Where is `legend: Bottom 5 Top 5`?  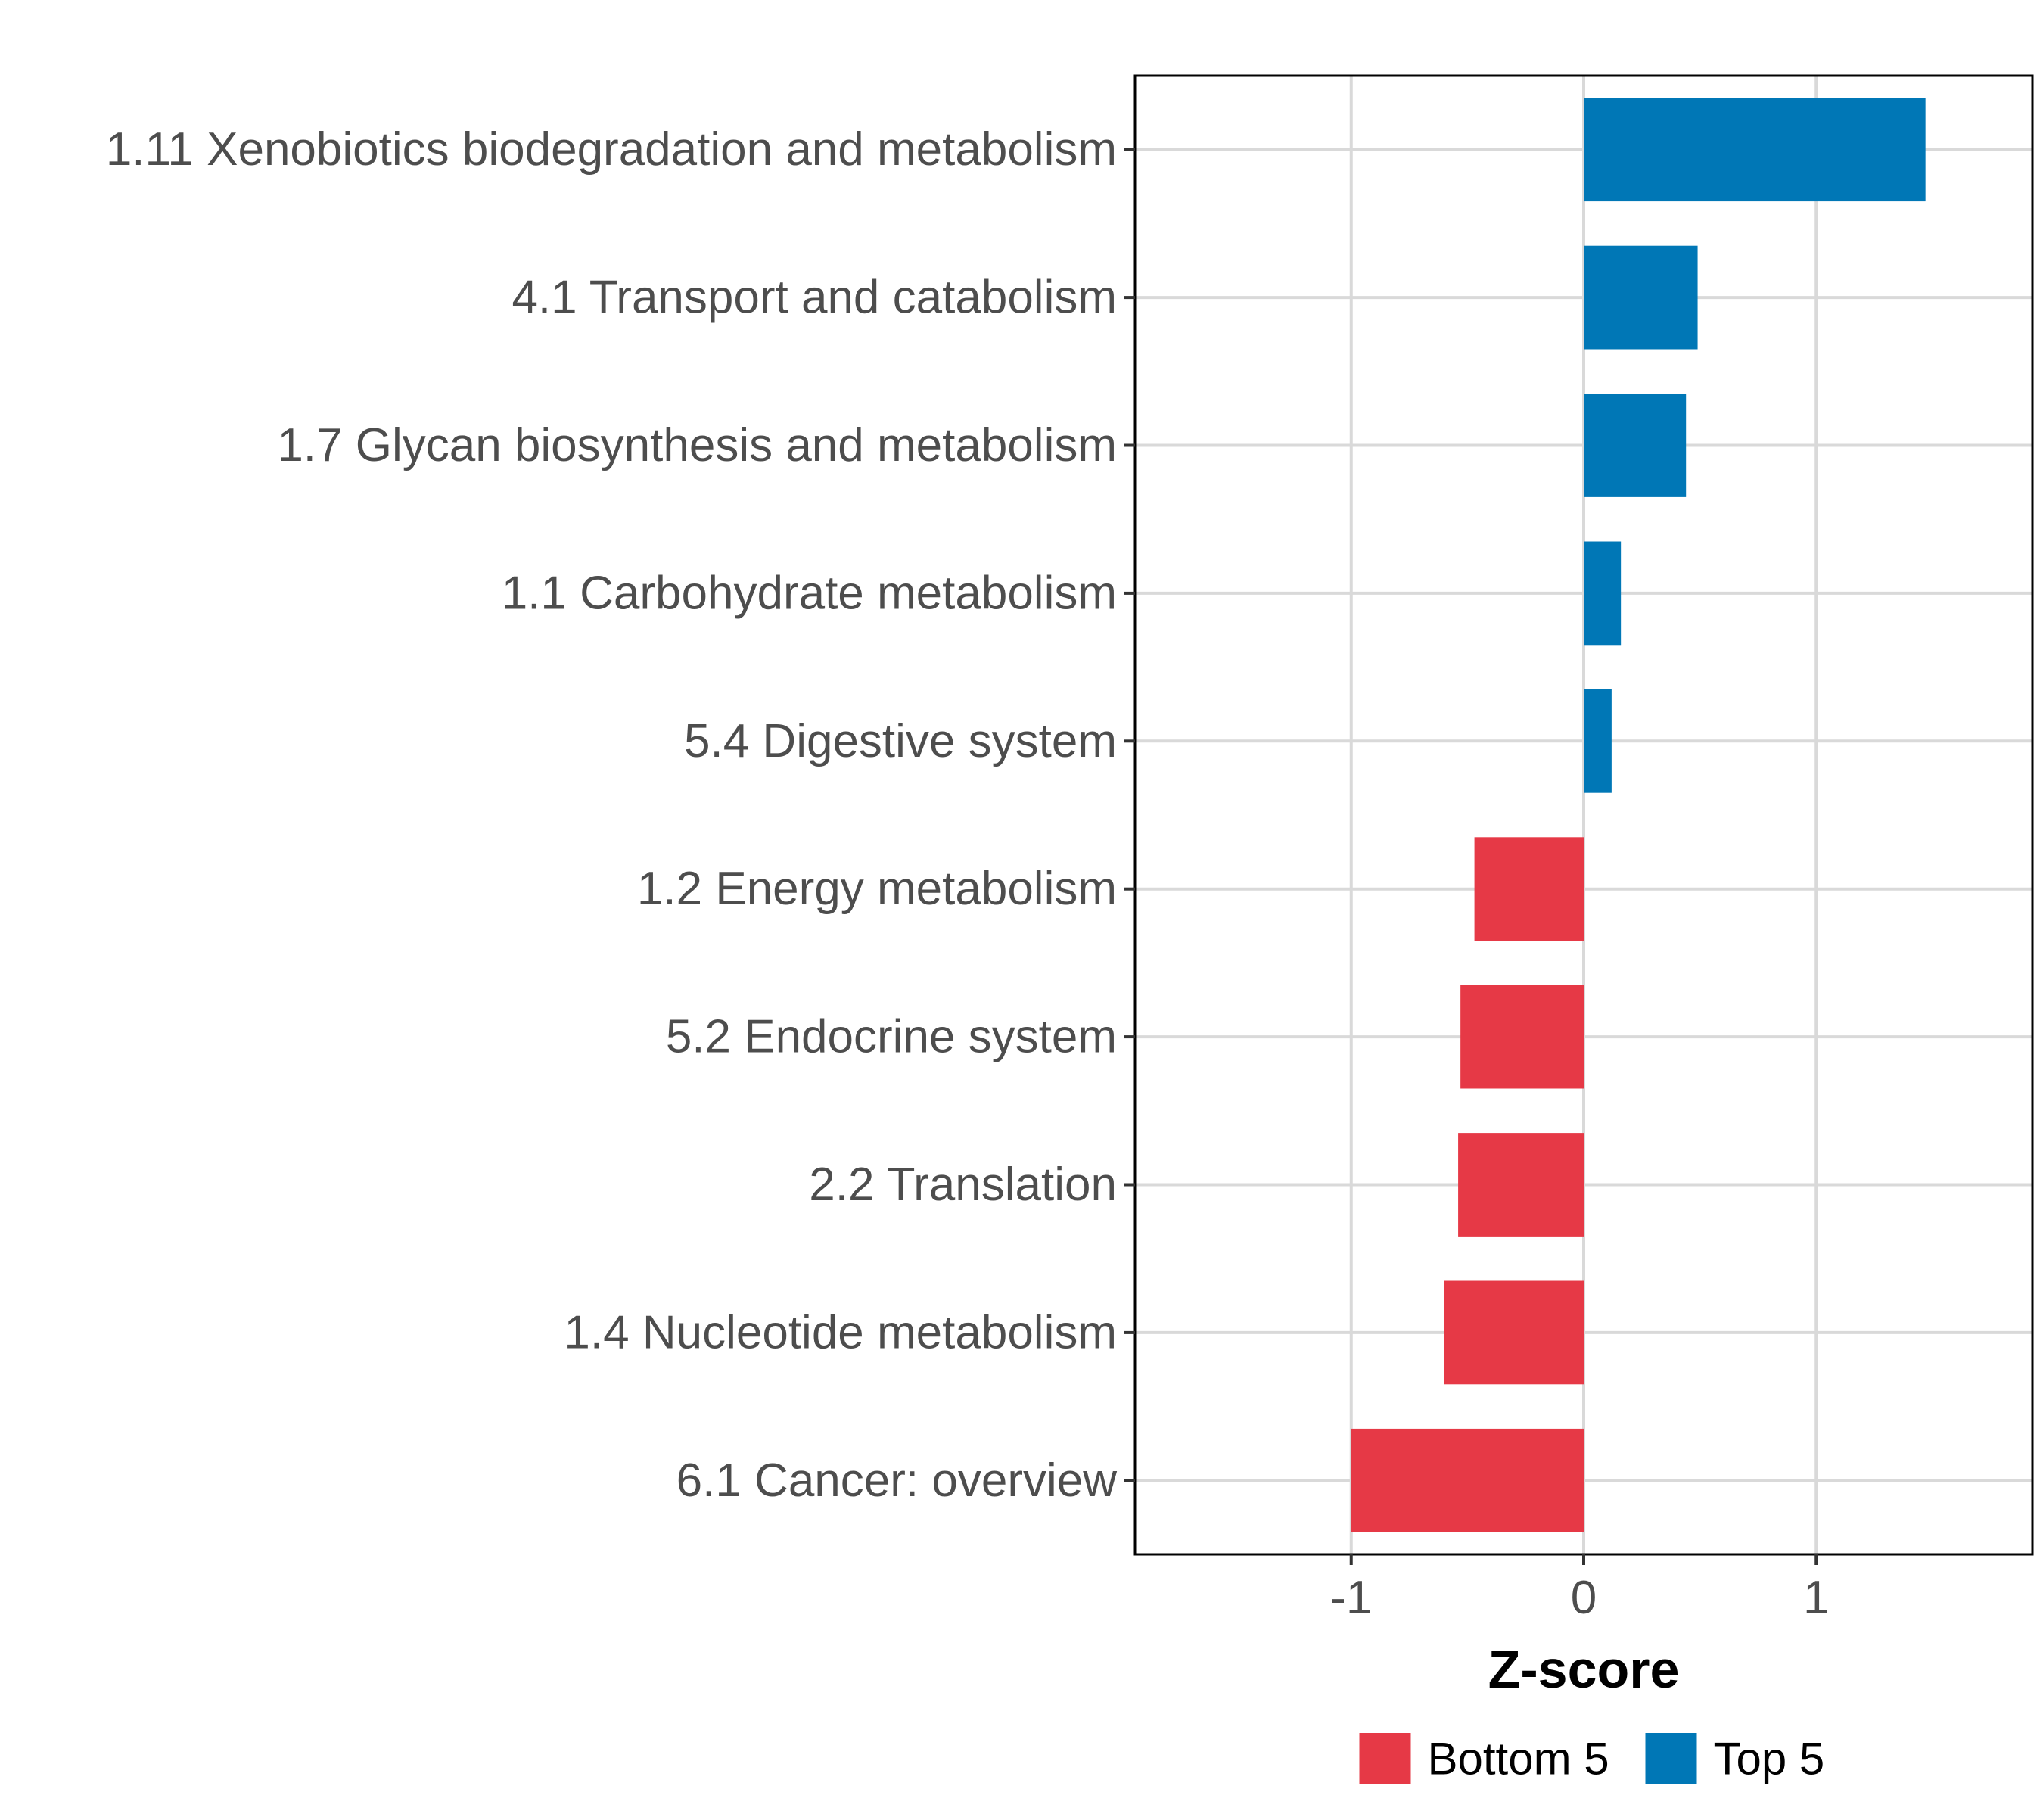 legend: Bottom 5 Top 5 is located at coordinates (1592, 1758).